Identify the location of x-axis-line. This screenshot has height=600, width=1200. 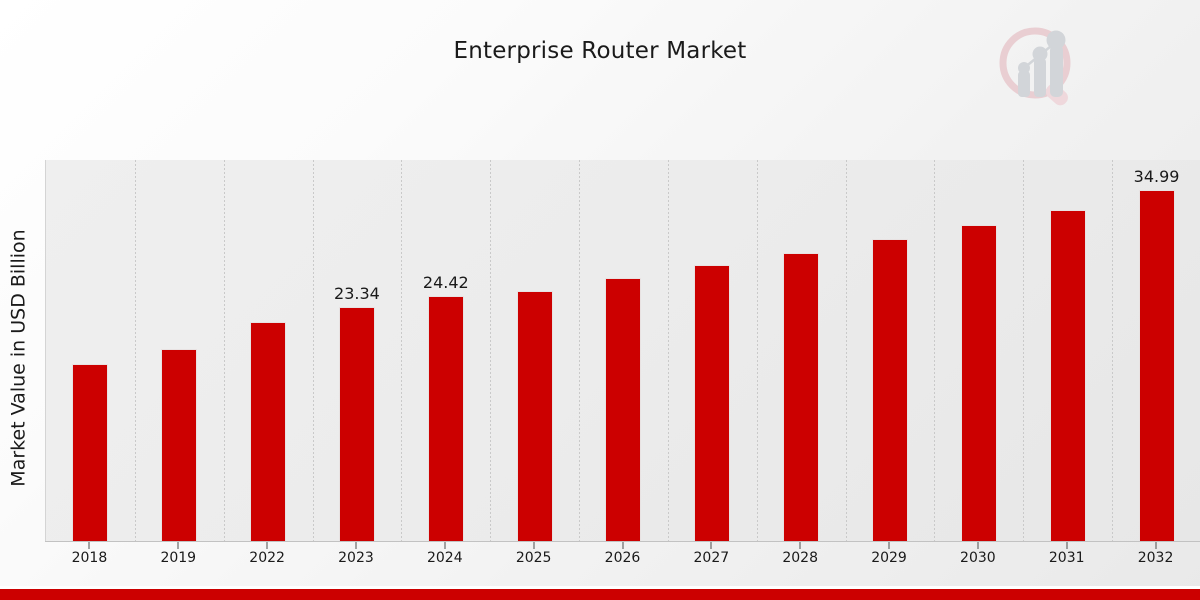
(622, 541).